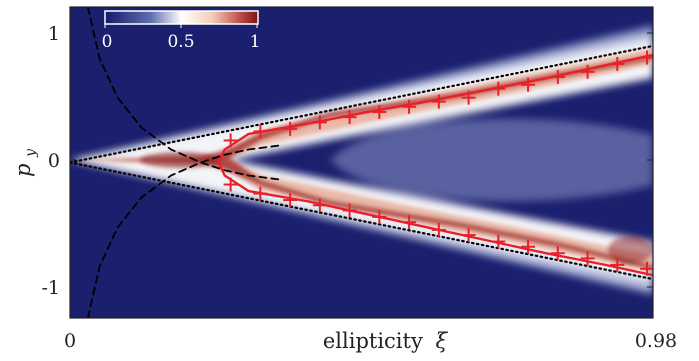 The height and width of the screenshot is (361, 699). What do you see at coordinates (50, 288) in the screenshot?
I see `y-tick-label: -1` at bounding box center [50, 288].